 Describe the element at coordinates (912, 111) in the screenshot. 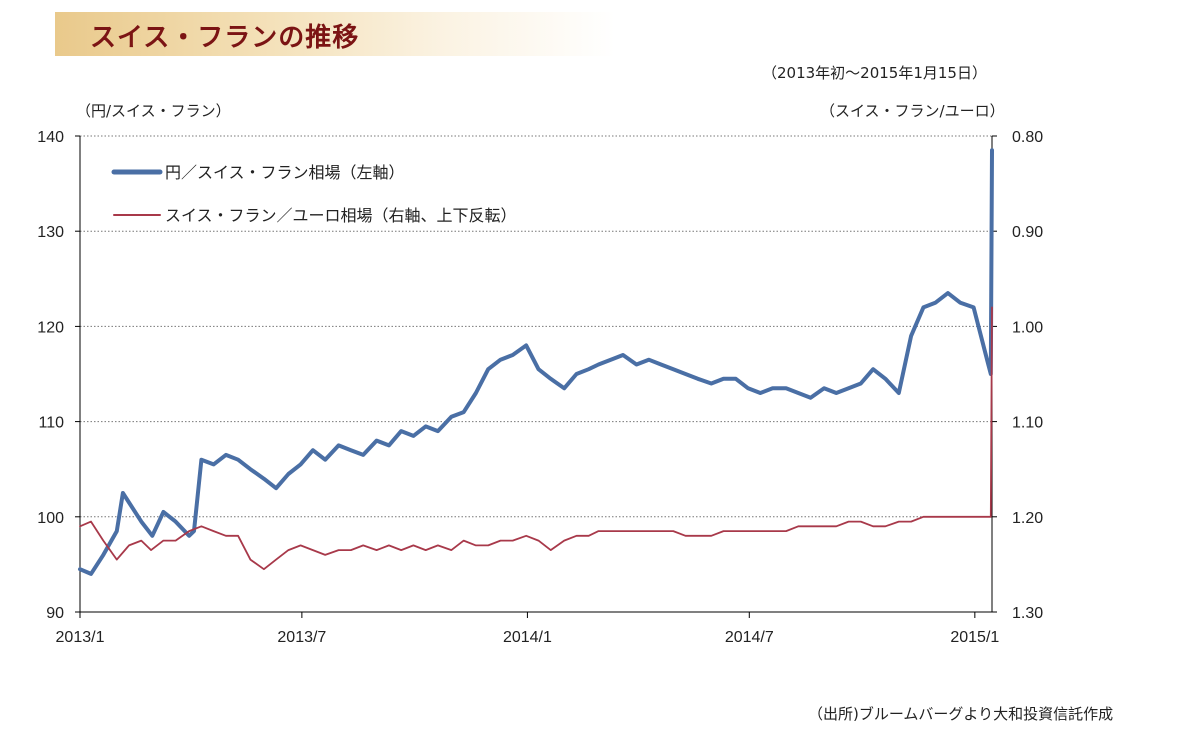

I see `right-axis-unit: （スイス・フラン/ユーロ）` at that location.